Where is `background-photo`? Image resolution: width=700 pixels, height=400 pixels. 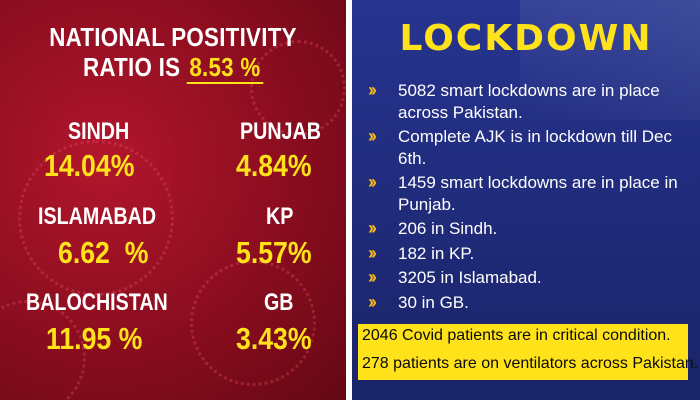 background-photo is located at coordinates (610, 60).